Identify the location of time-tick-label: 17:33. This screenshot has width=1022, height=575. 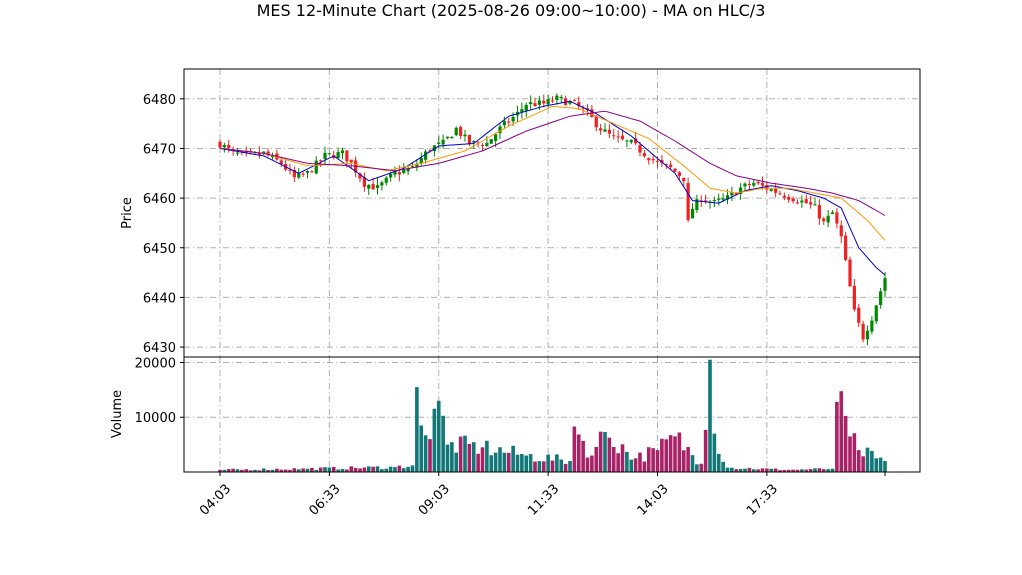
(762, 500).